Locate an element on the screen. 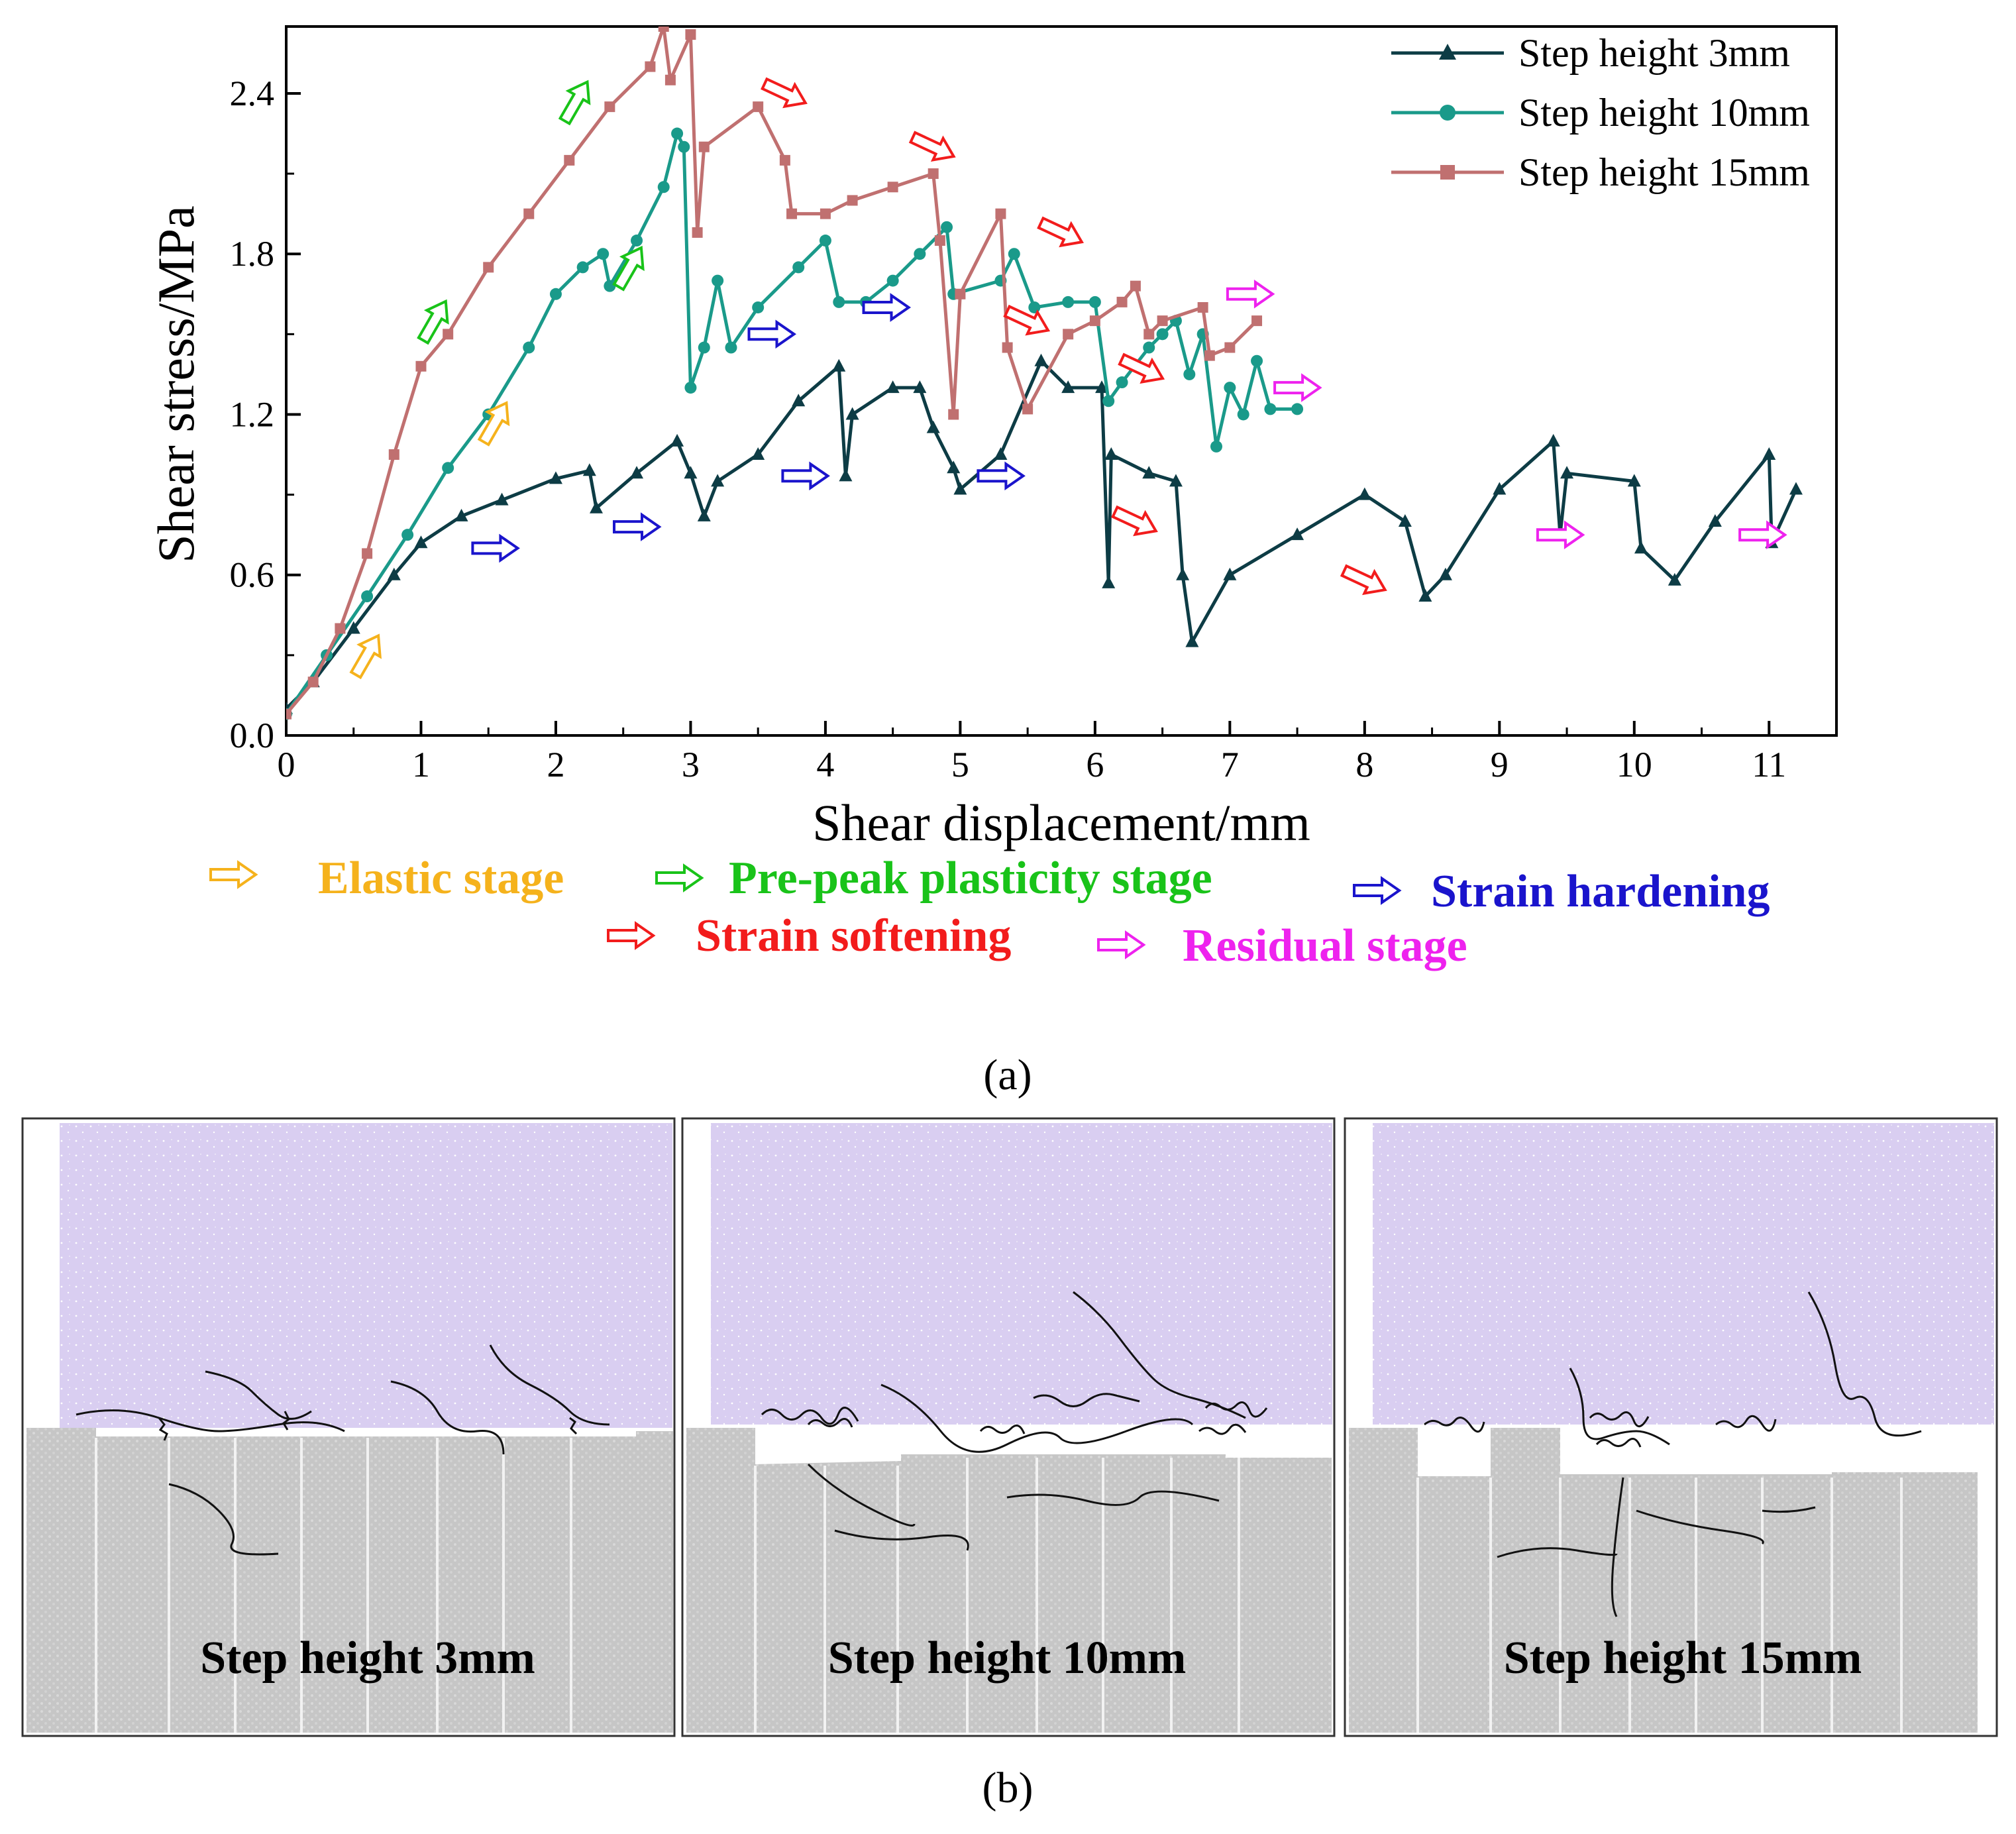 Image resolution: width=2016 pixels, height=1834 pixels. cracks-15mm is located at coordinates (1673, 1454).